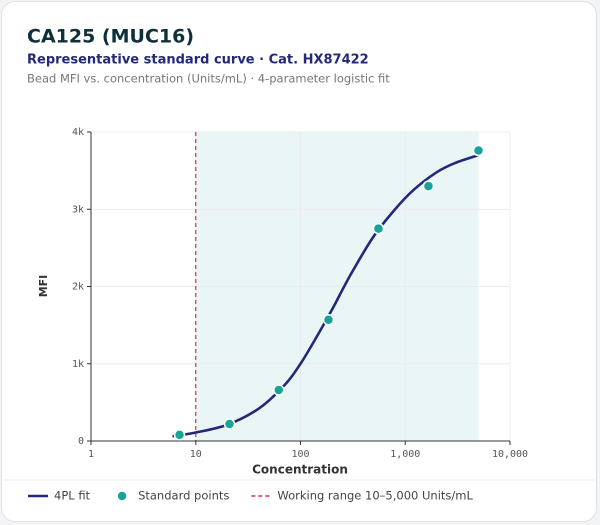 The width and height of the screenshot is (600, 525). What do you see at coordinates (91, 454) in the screenshot?
I see `x-tick-label: 1` at bounding box center [91, 454].